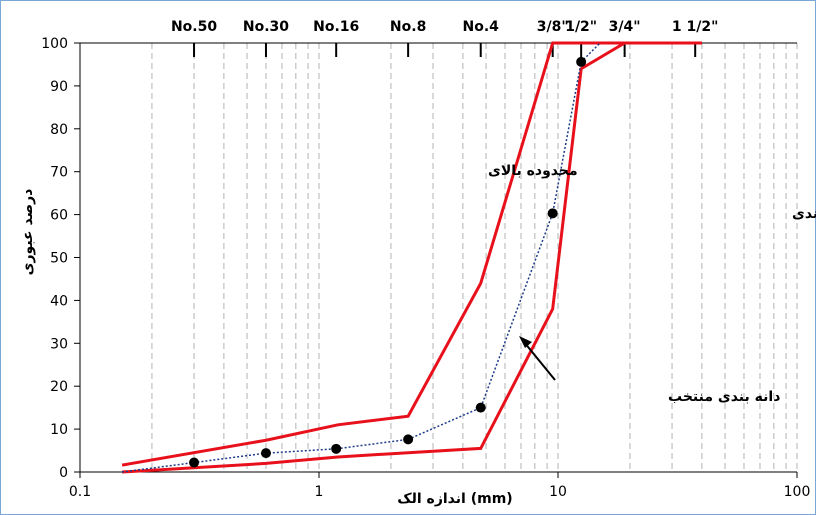 This screenshot has width=816, height=515. What do you see at coordinates (59, 216) in the screenshot?
I see `y-tick-label: 60` at bounding box center [59, 216].